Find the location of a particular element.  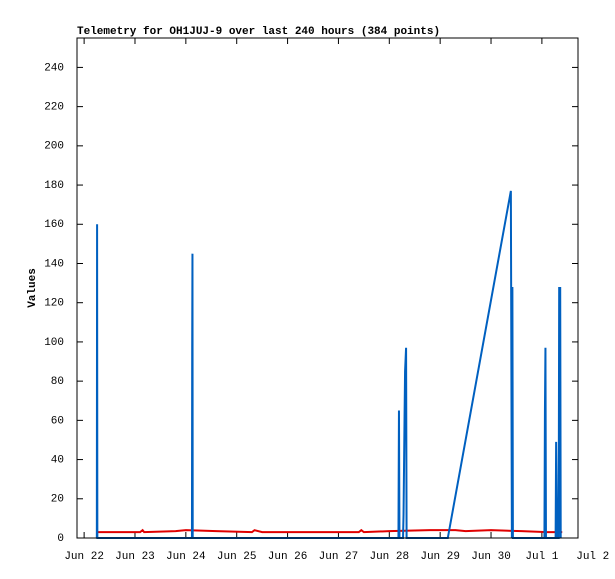

y-tick-label: 100 is located at coordinates (54, 343).